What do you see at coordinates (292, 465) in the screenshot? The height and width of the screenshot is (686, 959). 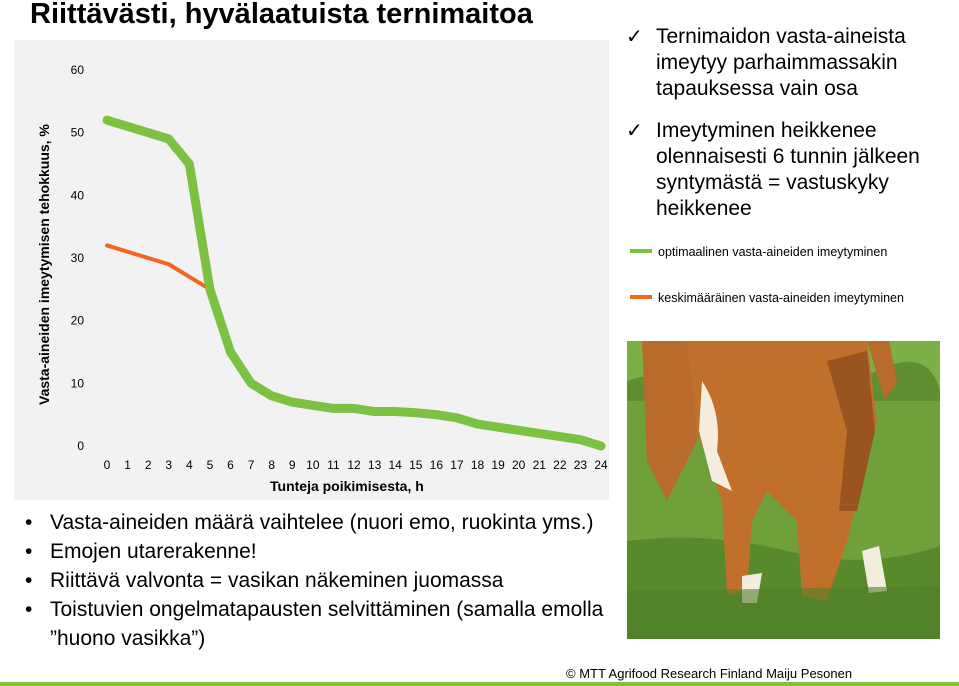 I see `x-tick-label: 9` at bounding box center [292, 465].